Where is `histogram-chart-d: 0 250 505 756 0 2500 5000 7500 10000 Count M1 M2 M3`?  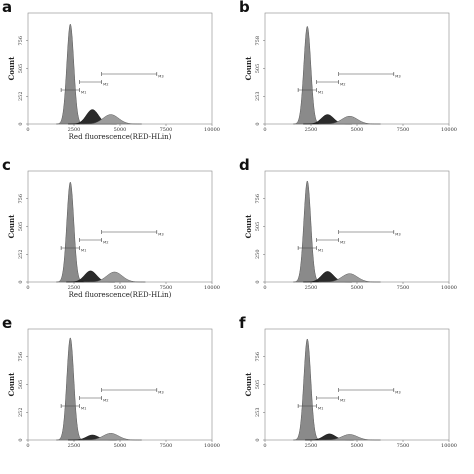
histogram-chart-d: 0 250 505 756 0 2500 5000 7500 10000 Count M1 M2 M3 is located at coordinates (350, 230).